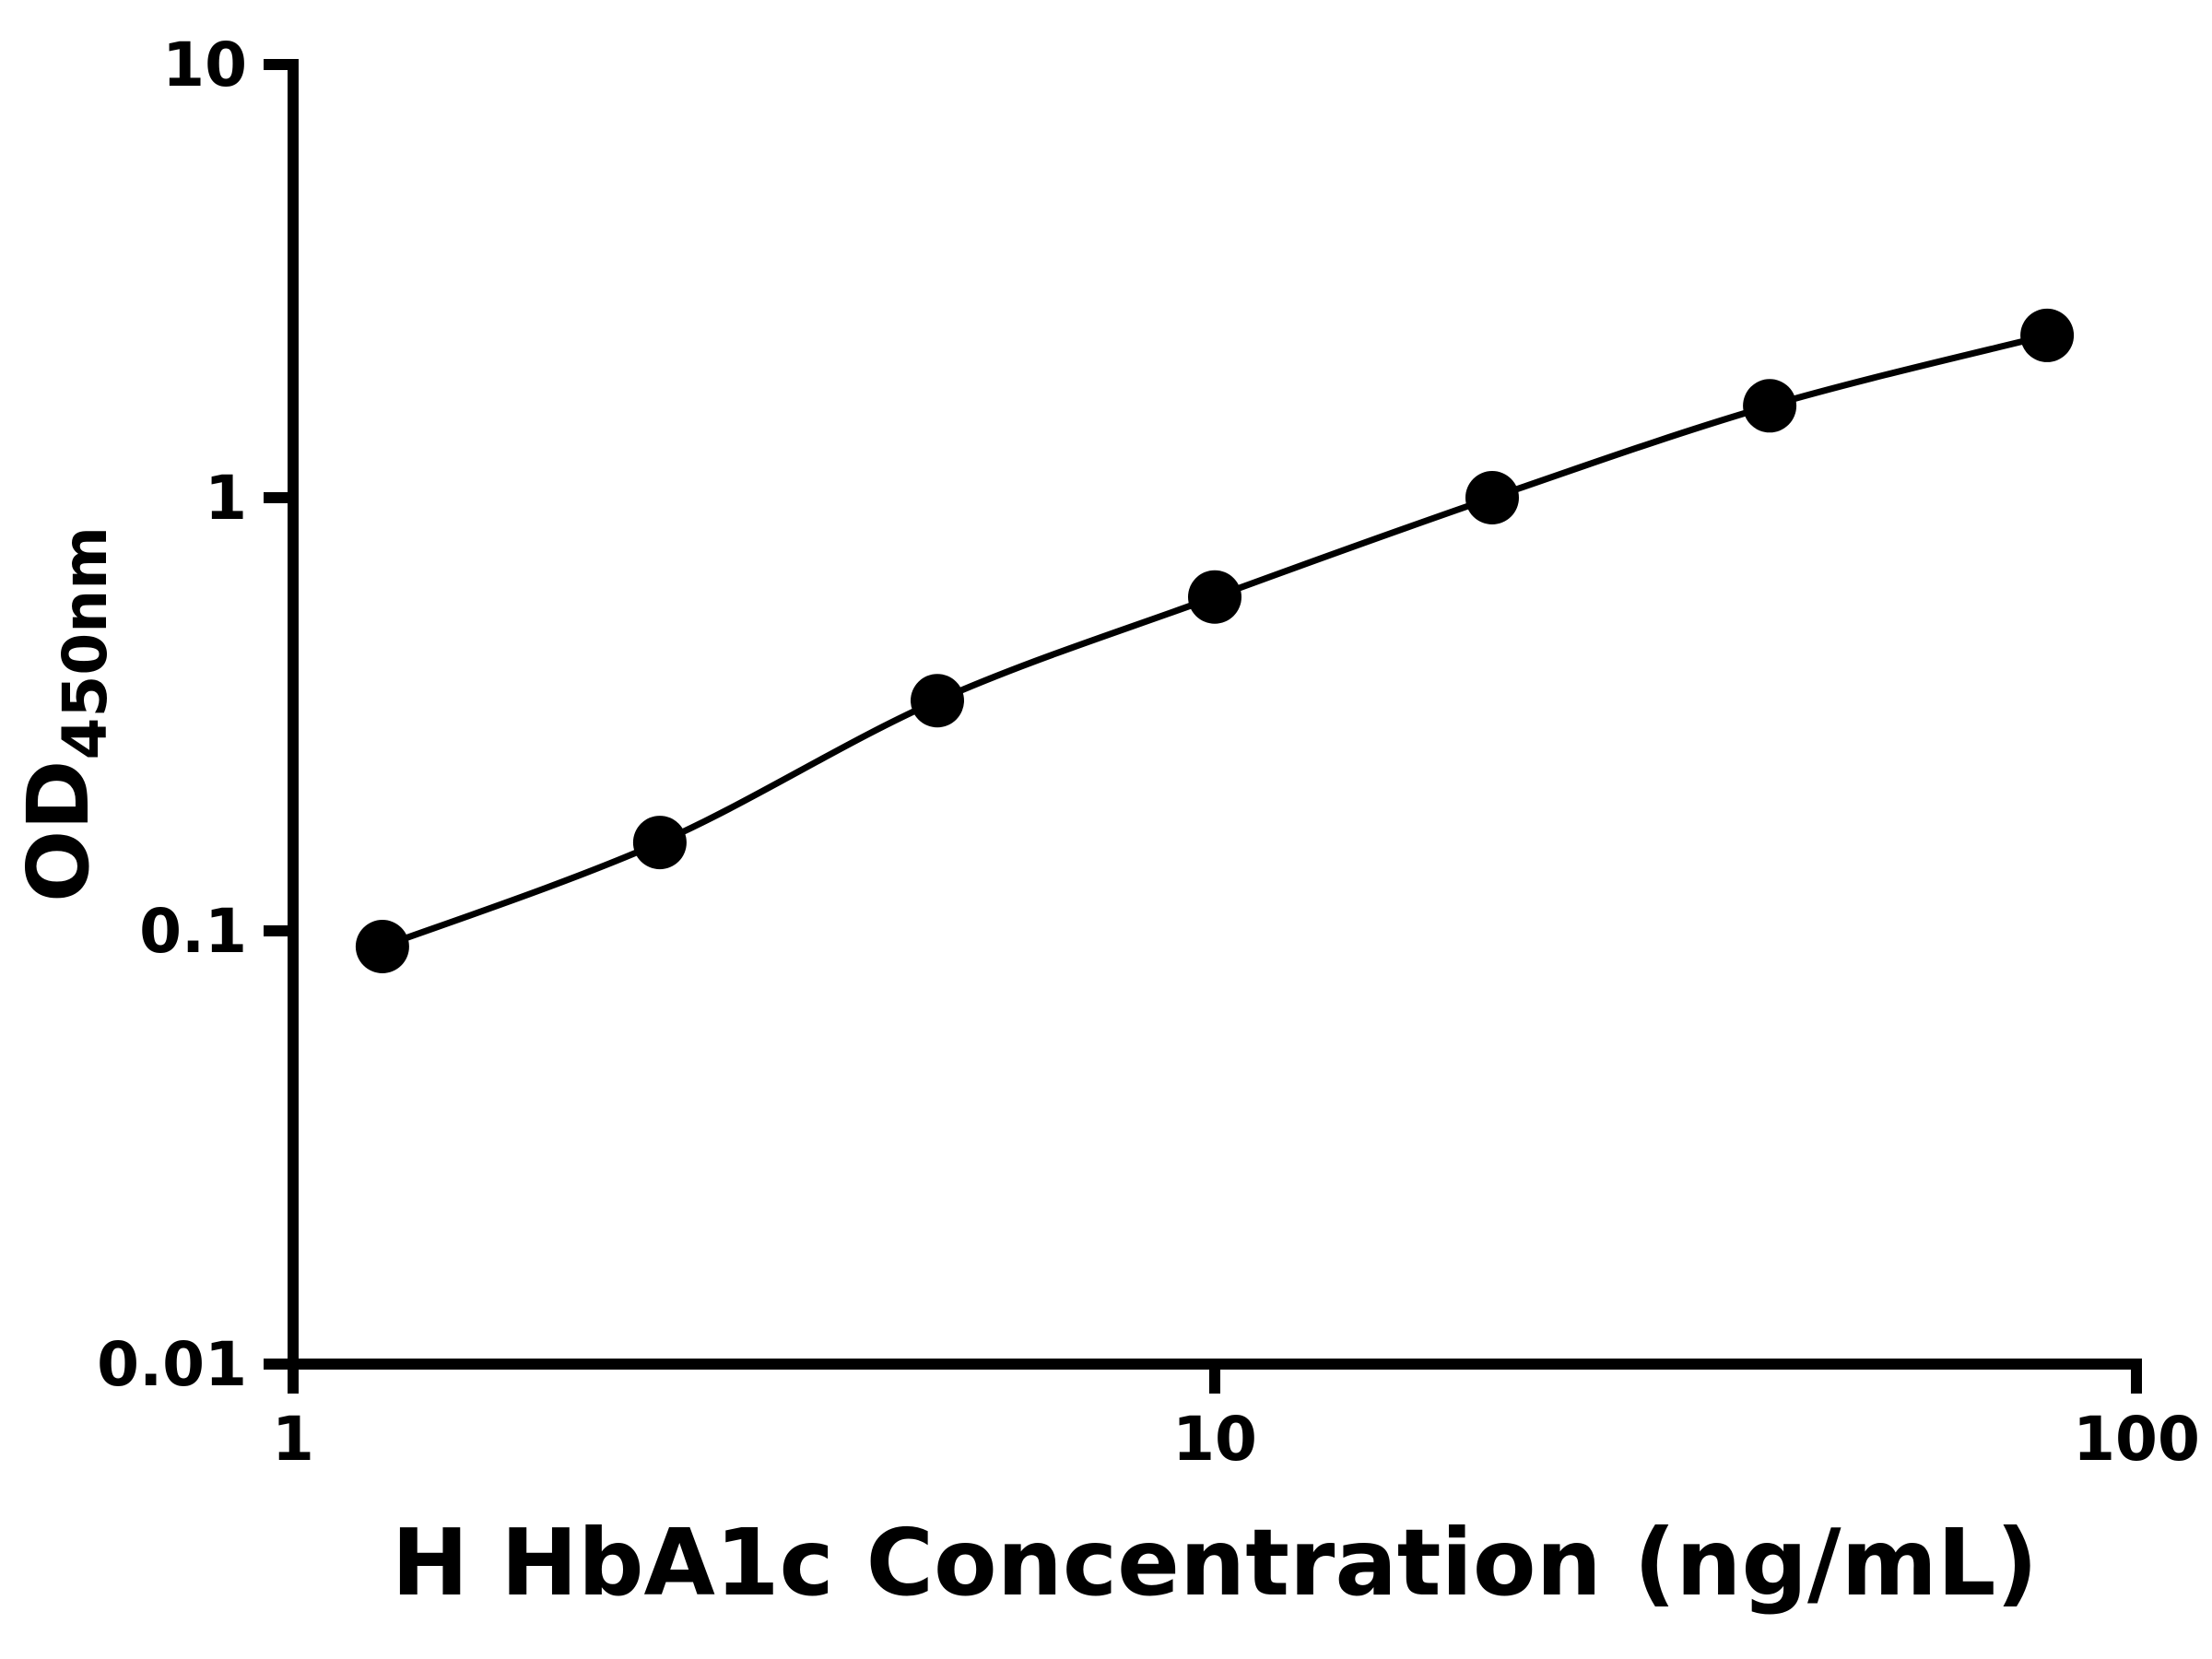 Image resolution: width=2212 pixels, height=1659 pixels. Describe the element at coordinates (85, 643) in the screenshot. I see `y-axis-title-sub: 450nm` at that location.